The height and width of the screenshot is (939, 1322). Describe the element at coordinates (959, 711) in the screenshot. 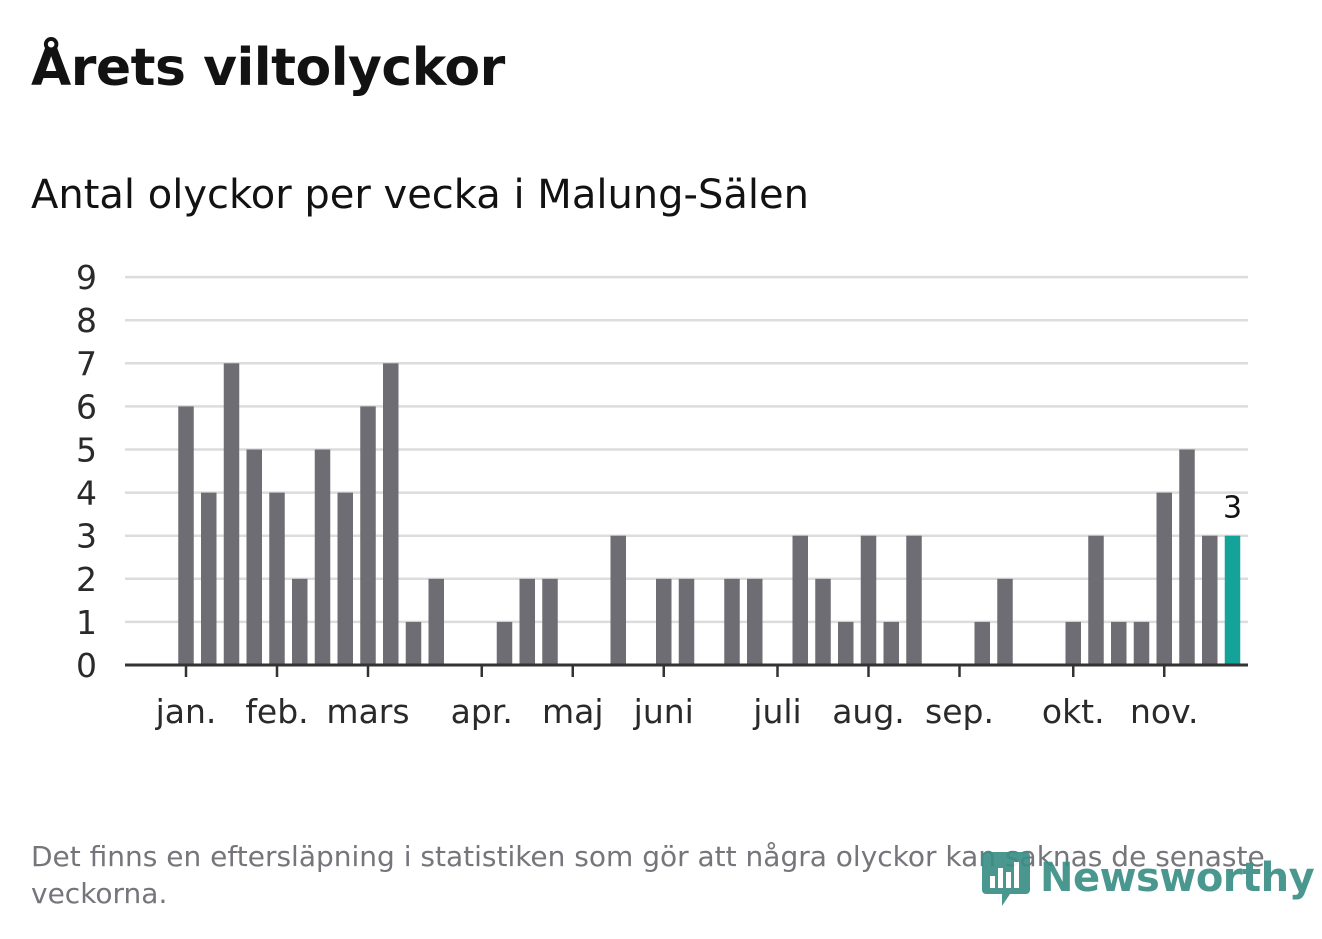

I see `x-tick-label: sep.` at that location.